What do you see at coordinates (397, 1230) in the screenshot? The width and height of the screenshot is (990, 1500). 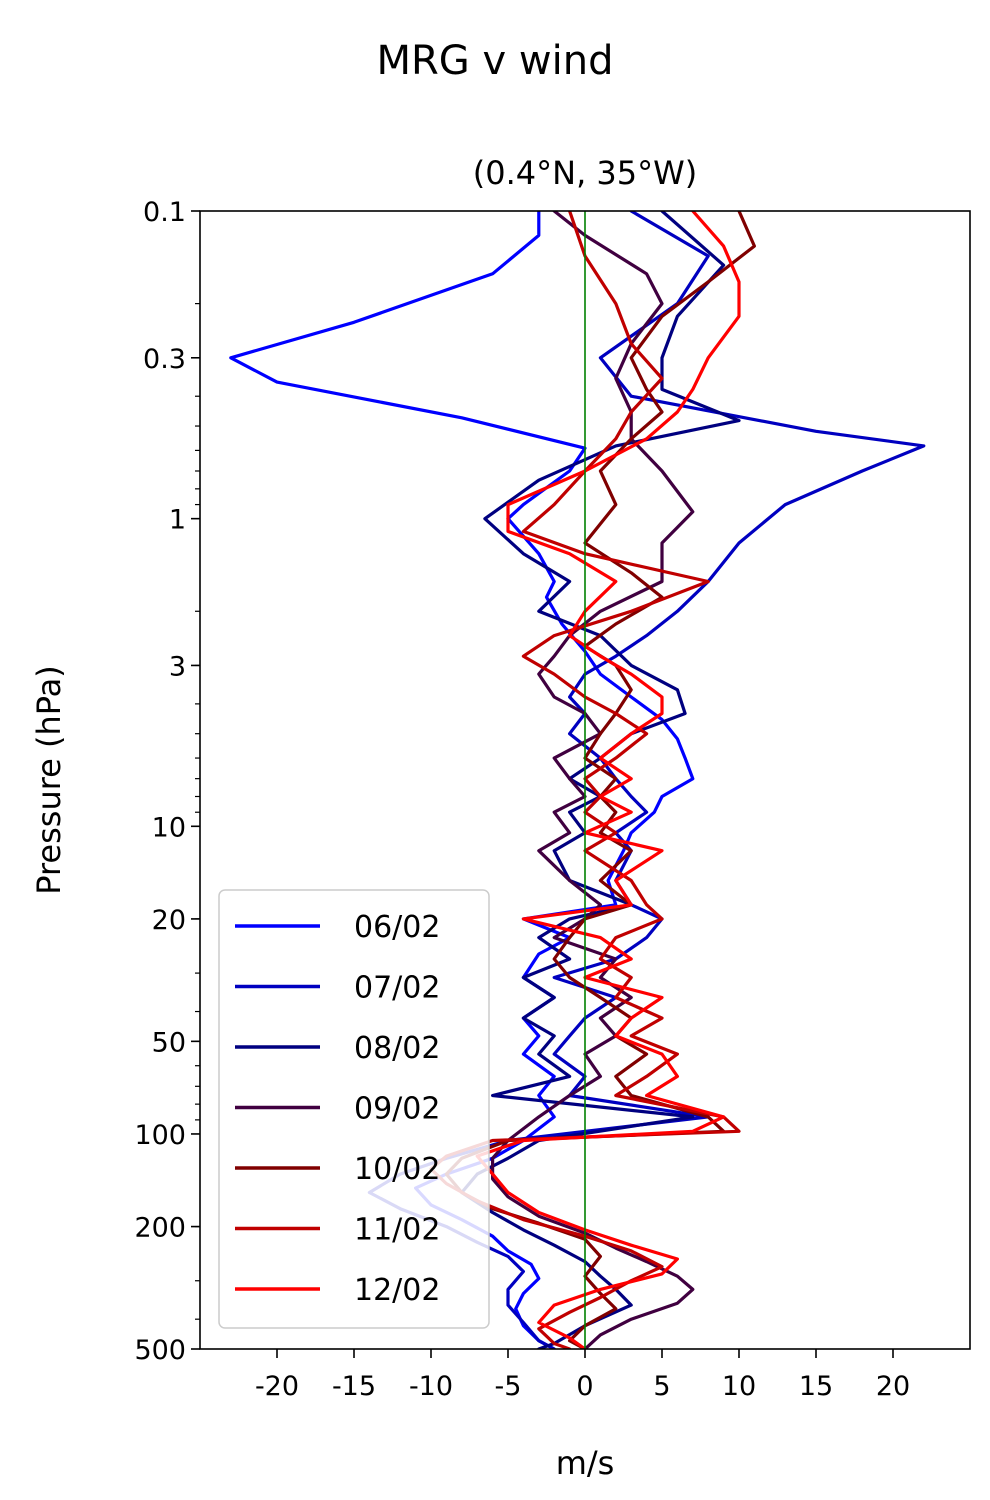 I see `legend-label: 11/02` at bounding box center [397, 1230].